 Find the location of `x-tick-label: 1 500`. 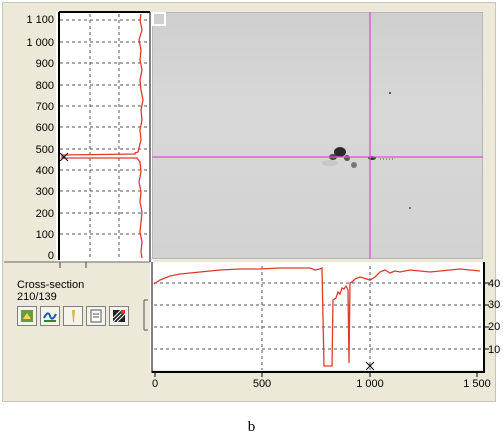

x-tick-label: 1 500 is located at coordinates (477, 384).